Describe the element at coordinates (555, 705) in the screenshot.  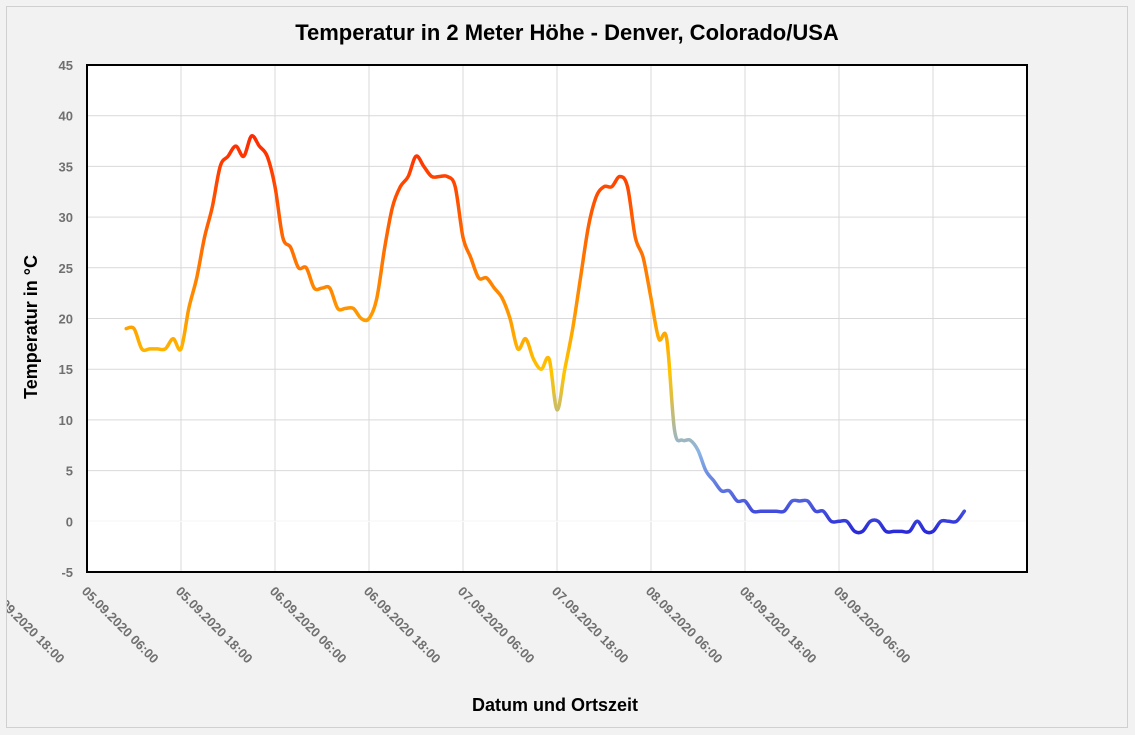
I see `x-axis-label: Datum und Ortszeit` at that location.